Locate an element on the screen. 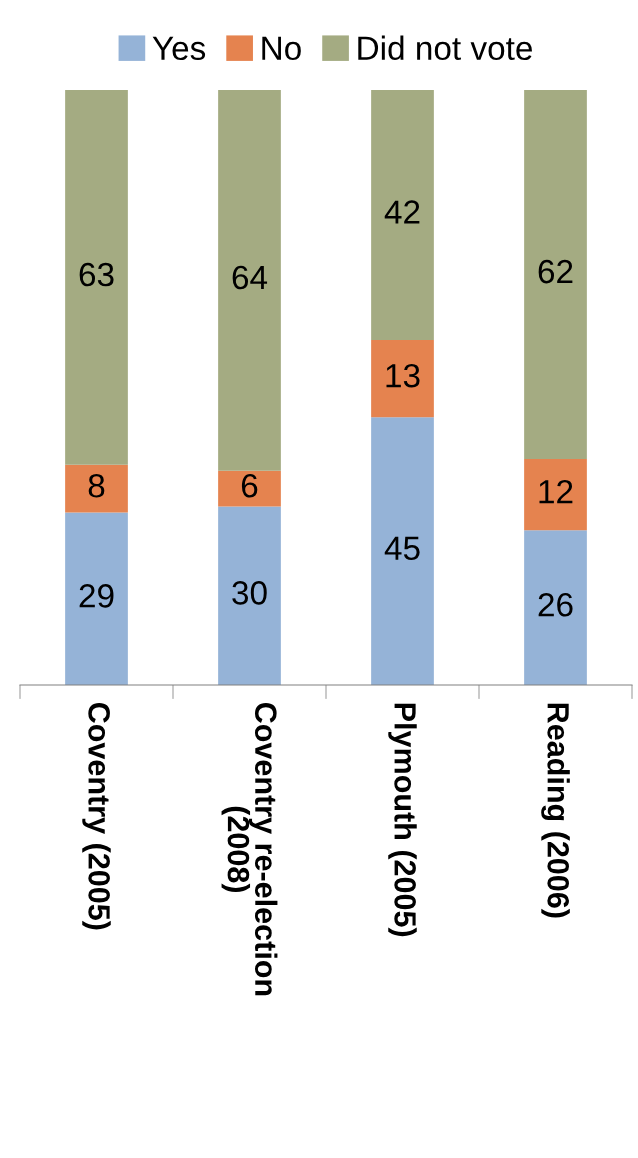  data-label: 26 is located at coordinates (555, 604).